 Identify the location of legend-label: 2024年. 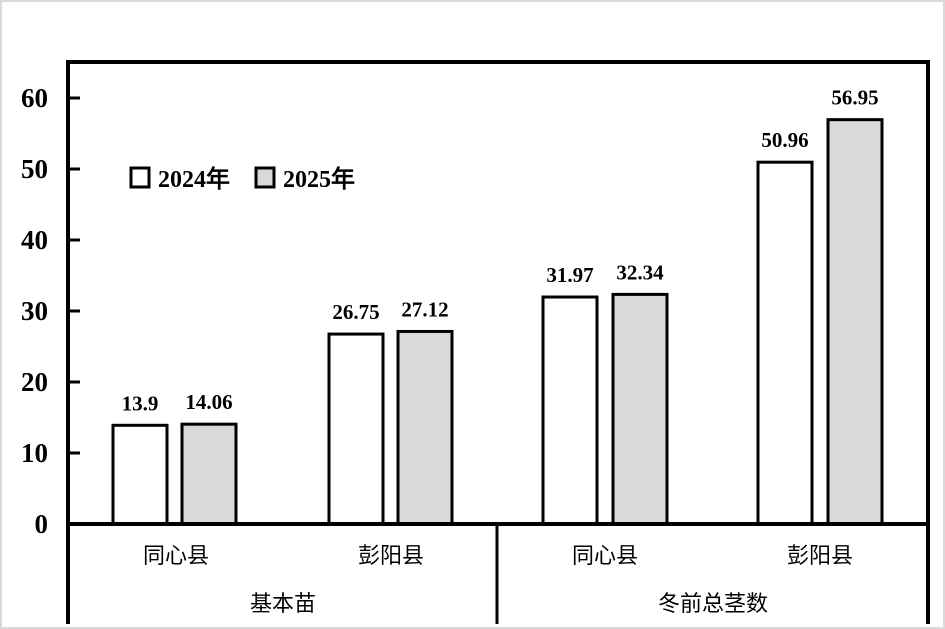
(194, 179).